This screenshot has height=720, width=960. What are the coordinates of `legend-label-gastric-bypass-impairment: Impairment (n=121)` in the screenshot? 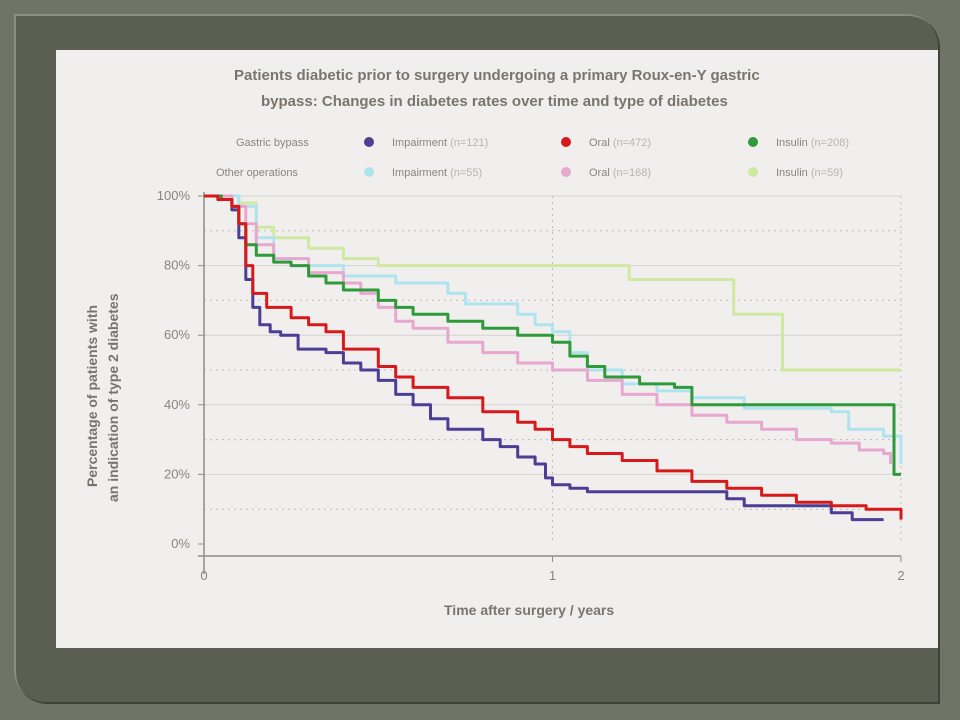 It's located at (440, 143).